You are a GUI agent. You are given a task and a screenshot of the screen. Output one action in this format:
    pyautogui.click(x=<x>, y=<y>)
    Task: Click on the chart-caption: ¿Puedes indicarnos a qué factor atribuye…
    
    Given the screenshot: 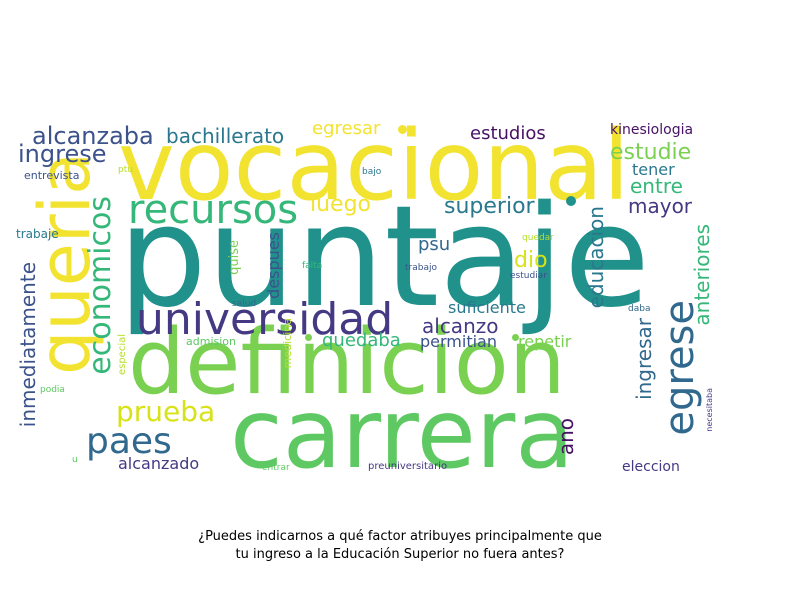 What is the action you would take?
    pyautogui.click(x=400, y=545)
    